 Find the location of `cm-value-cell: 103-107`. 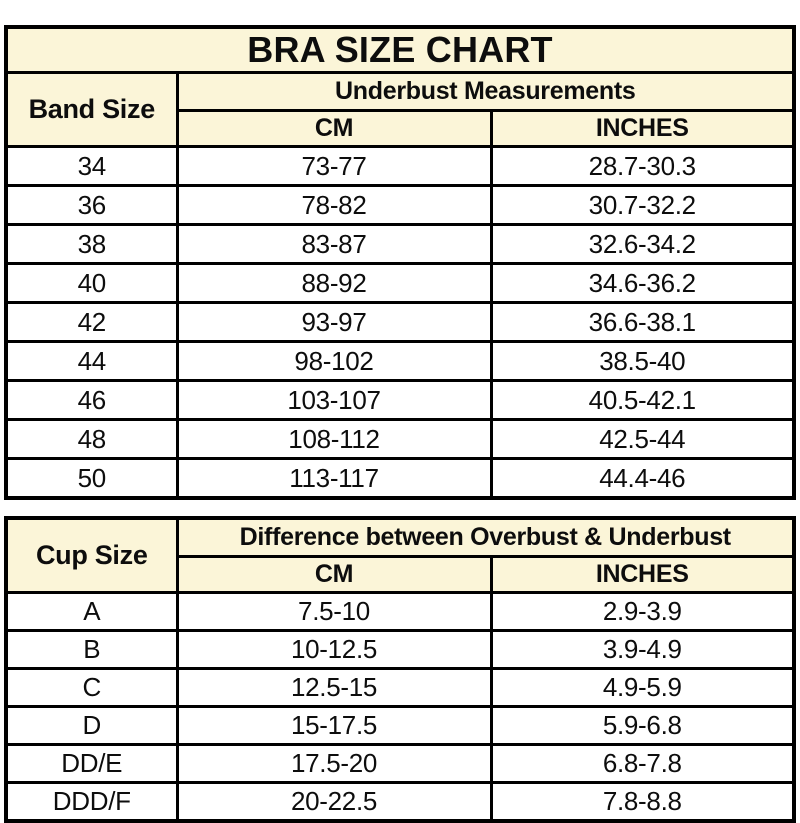

cm-value-cell: 103-107 is located at coordinates (334, 400).